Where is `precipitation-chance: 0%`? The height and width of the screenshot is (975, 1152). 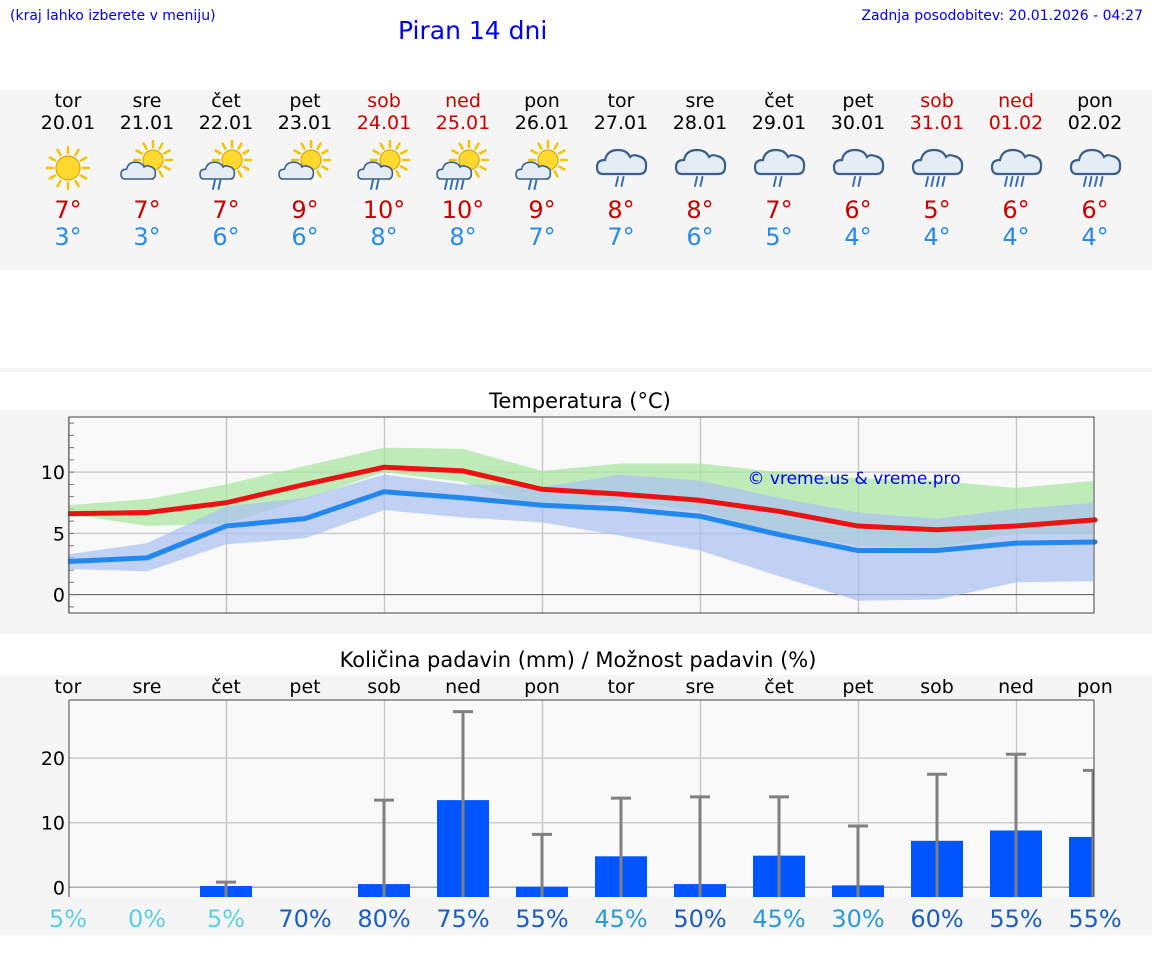 precipitation-chance: 0% is located at coordinates (147, 919).